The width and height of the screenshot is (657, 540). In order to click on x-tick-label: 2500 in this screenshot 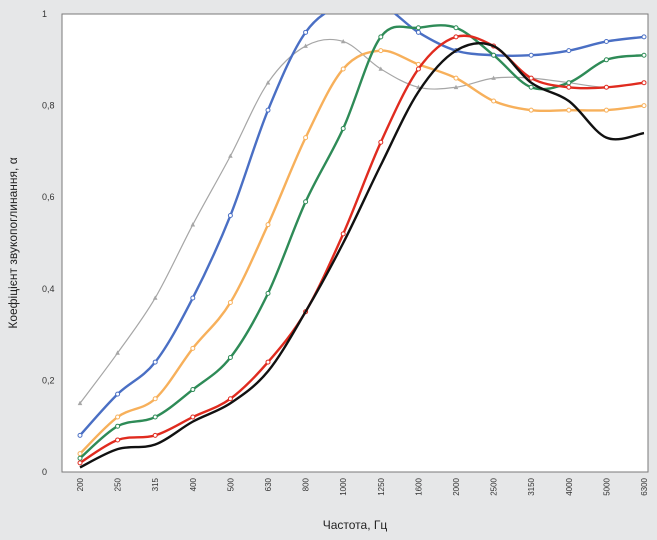, I will do `click(494, 486)`.